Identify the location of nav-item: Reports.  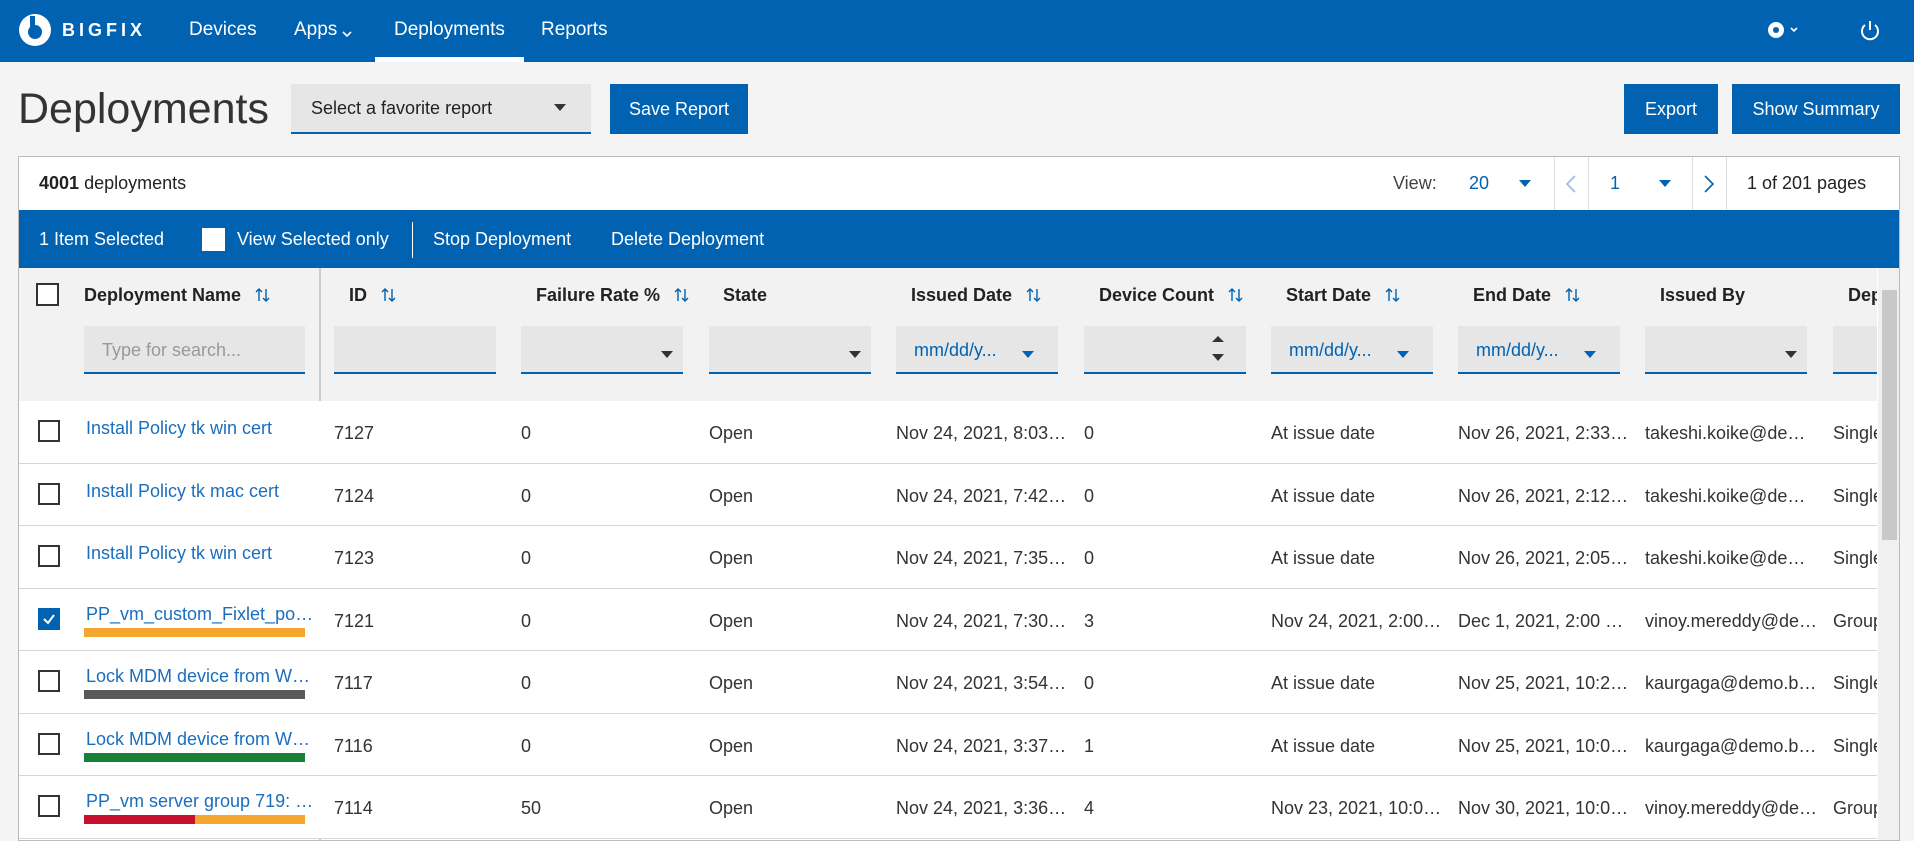
(574, 29).